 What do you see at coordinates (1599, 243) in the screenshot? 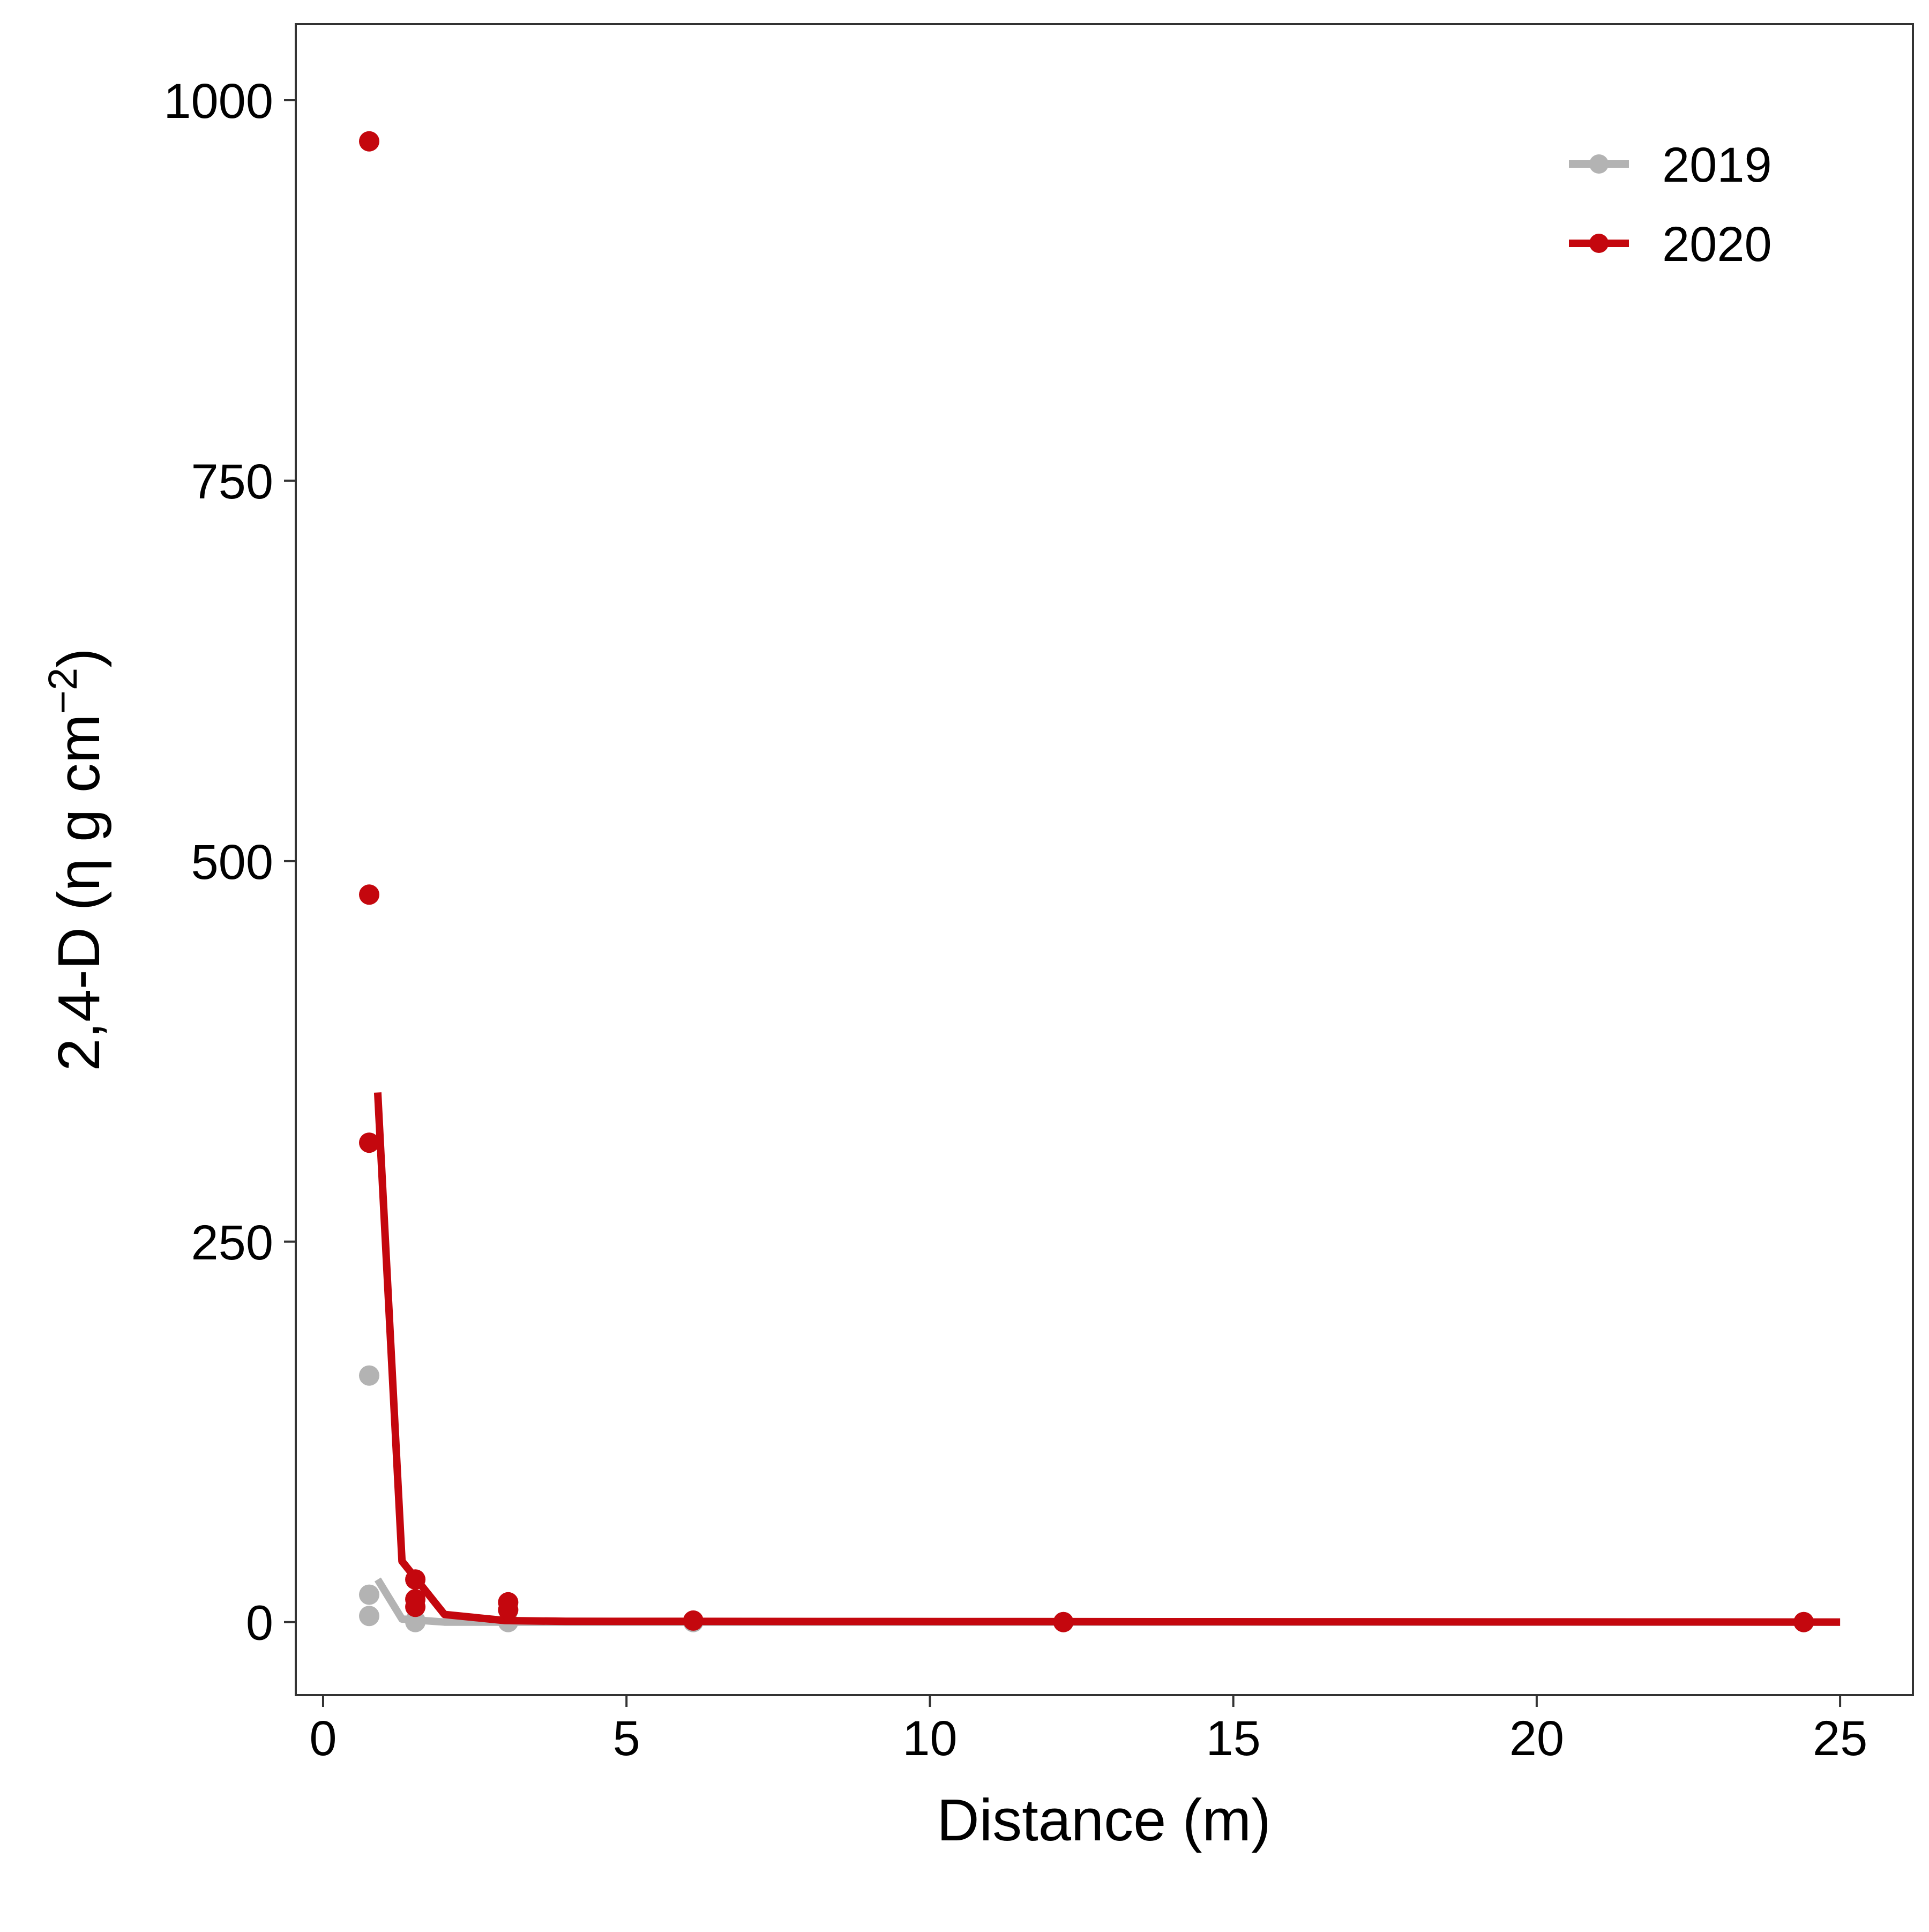
I see `legend-key-point-2020` at bounding box center [1599, 243].